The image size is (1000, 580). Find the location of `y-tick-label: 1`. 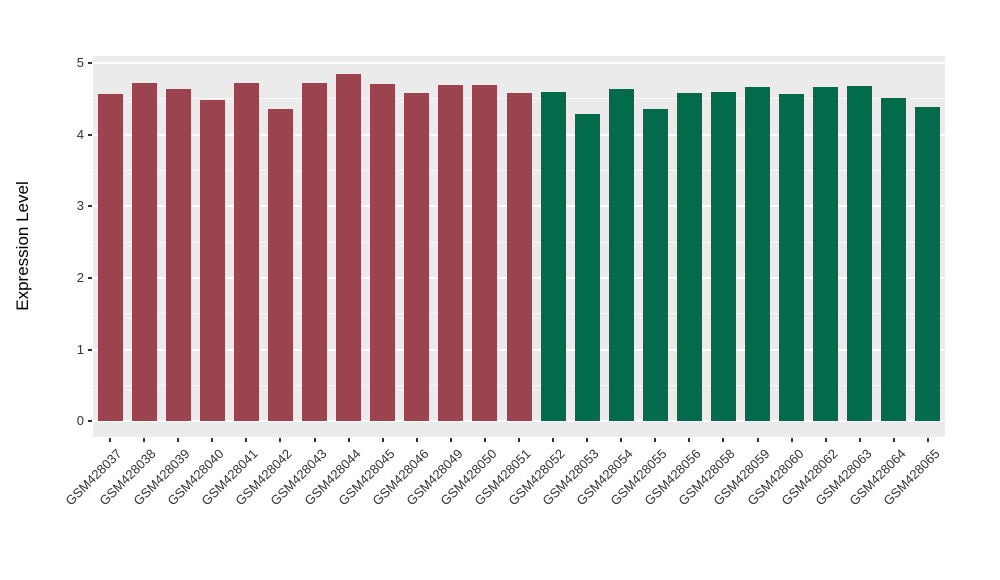

y-tick-label: 1 is located at coordinates (80, 349).